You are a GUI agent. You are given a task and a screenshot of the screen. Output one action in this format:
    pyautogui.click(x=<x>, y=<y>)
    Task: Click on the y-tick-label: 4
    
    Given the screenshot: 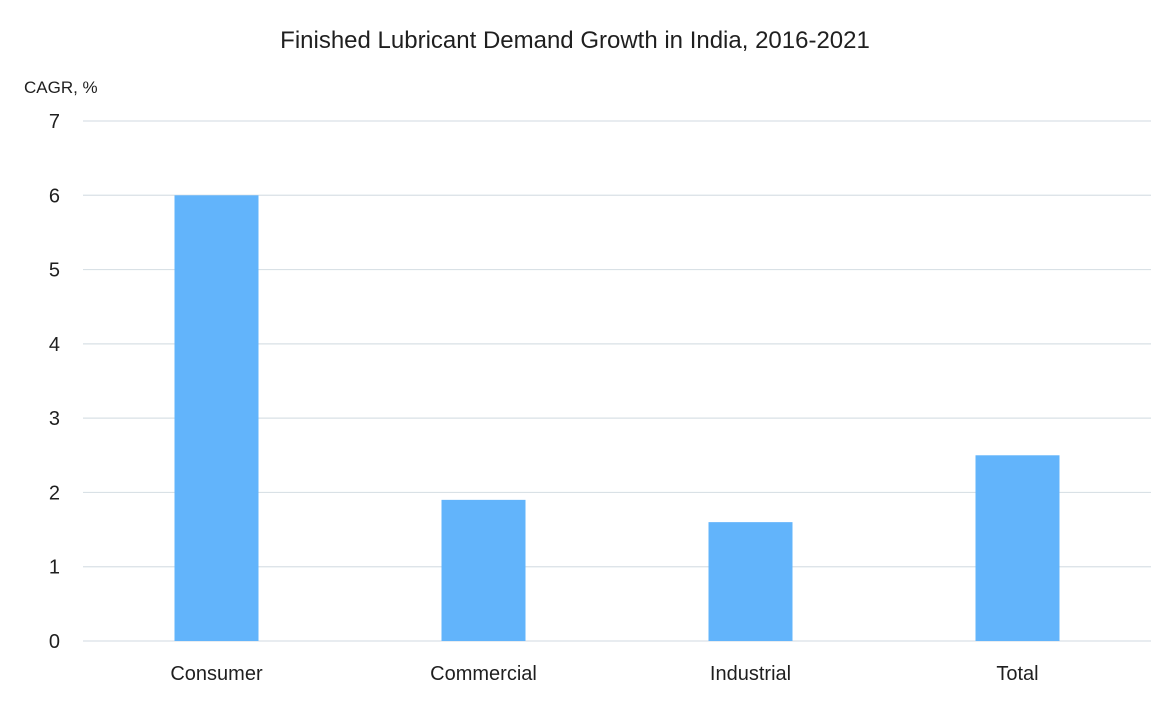 What is the action you would take?
    pyautogui.click(x=54, y=345)
    